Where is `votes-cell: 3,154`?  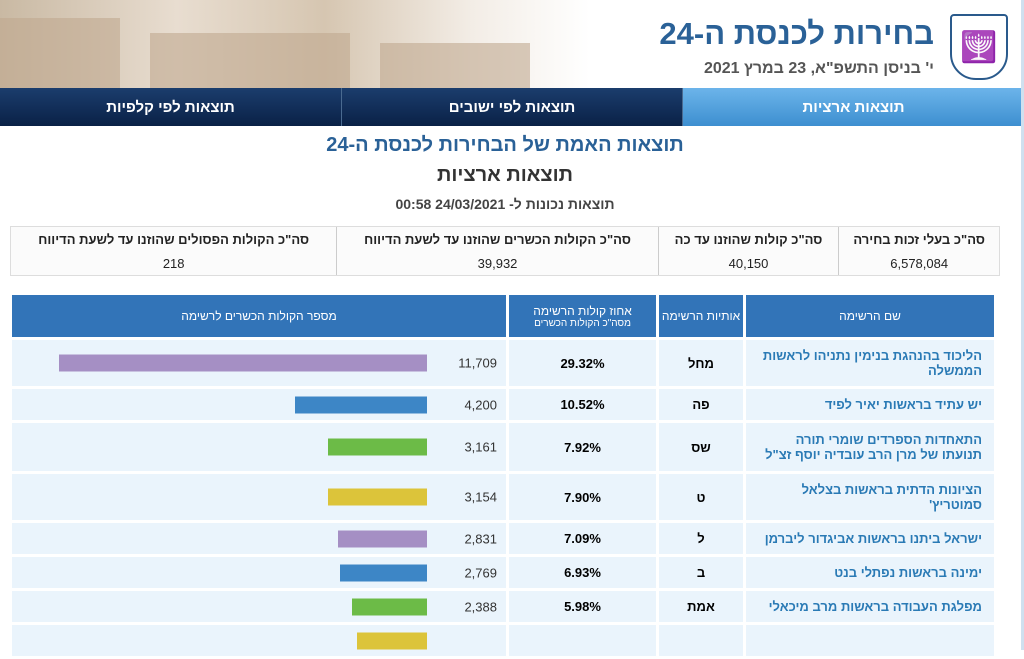
votes-cell: 3,154 is located at coordinates (259, 497).